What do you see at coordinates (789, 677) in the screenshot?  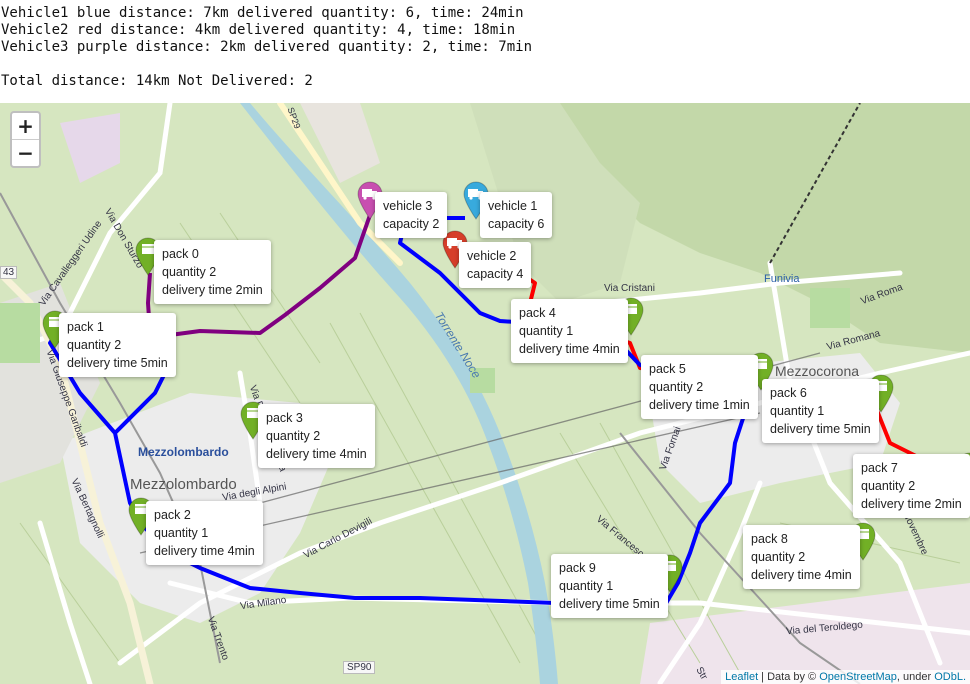 I see `attribution-text: | Data by ©` at bounding box center [789, 677].